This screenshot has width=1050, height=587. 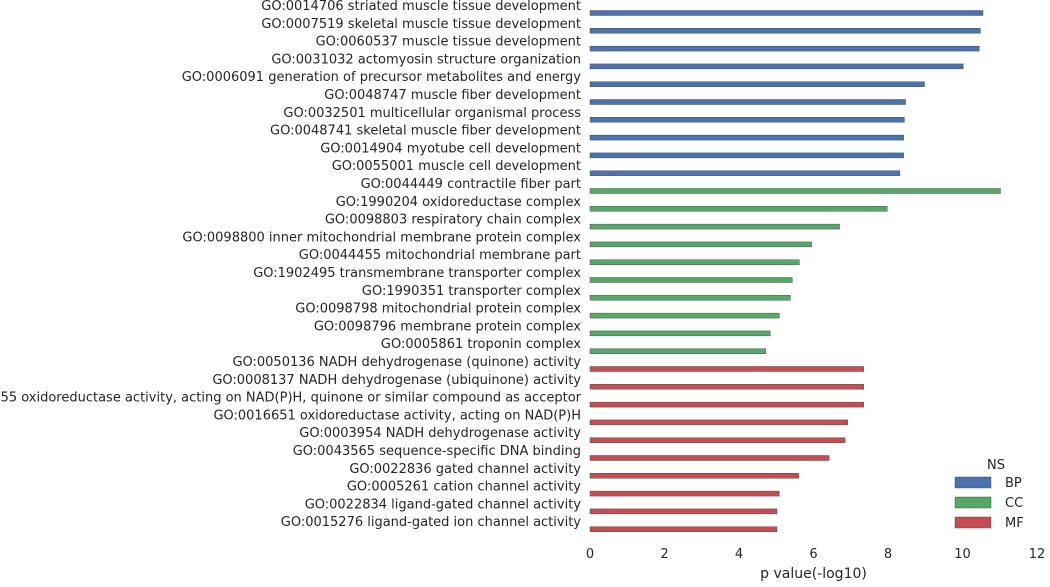 I want to click on x-tick-label: 12, so click(x=1037, y=554).